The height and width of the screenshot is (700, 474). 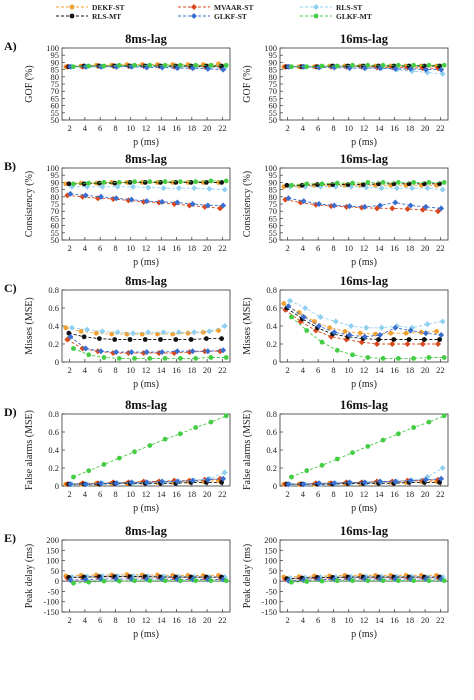 What do you see at coordinates (55, 98) in the screenshot?
I see `y-tick-label: 65` at bounding box center [55, 98].